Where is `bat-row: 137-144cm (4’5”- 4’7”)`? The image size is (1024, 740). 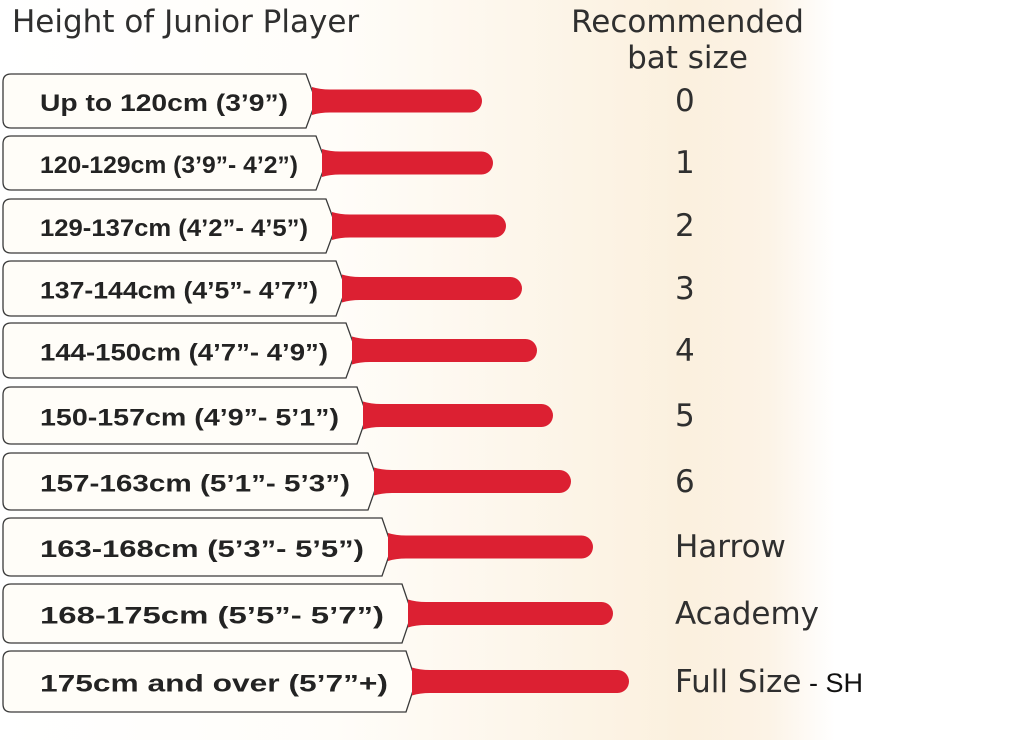 bat-row: 137-144cm (4’5”- 4’7”) is located at coordinates (262, 288).